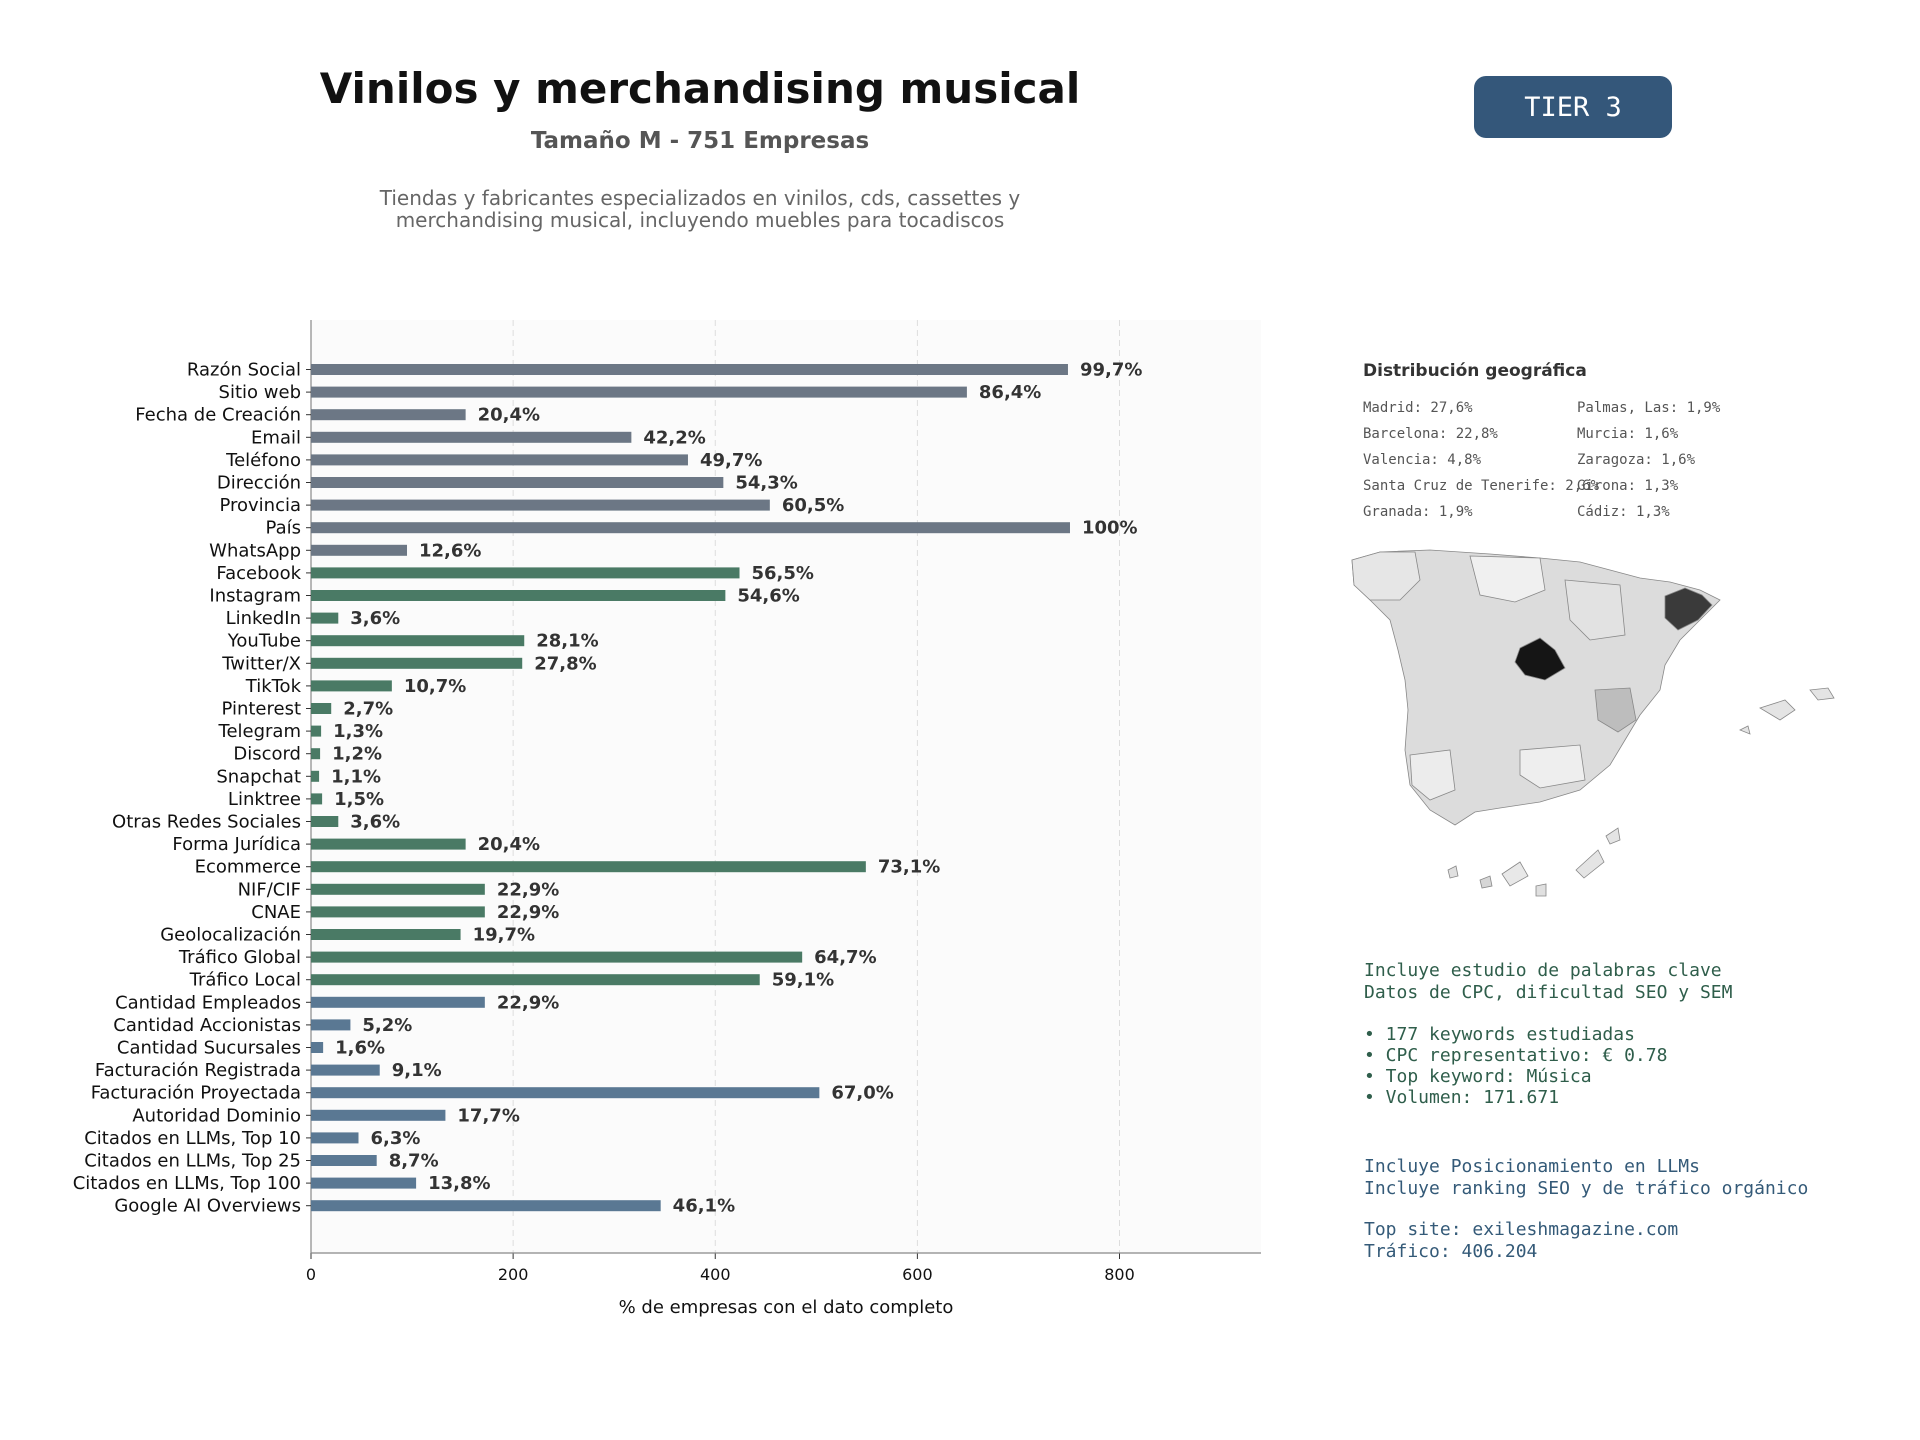  Describe the element at coordinates (700, 141) in the screenshot. I see `page-subtitle: Tamaño M - 751 Empresas` at that location.